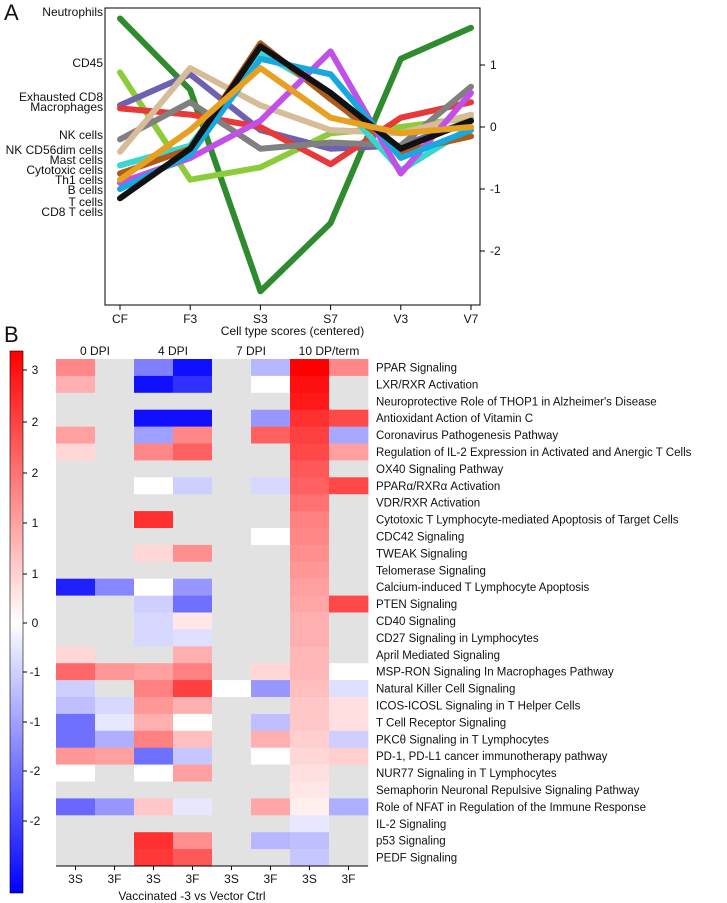  Describe the element at coordinates (76, 160) in the screenshot. I see `series-label: Mast cells` at that location.